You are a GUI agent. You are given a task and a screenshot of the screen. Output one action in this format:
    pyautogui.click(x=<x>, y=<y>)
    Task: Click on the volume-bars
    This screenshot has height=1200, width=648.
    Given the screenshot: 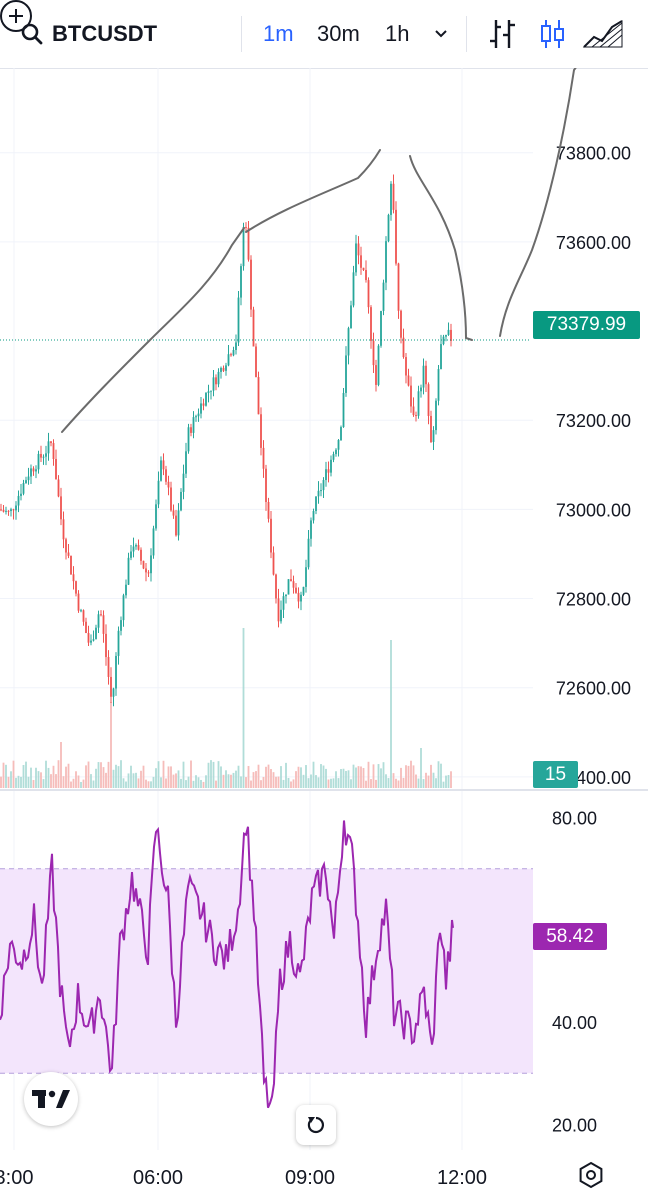 What is the action you would take?
    pyautogui.click(x=226, y=708)
    